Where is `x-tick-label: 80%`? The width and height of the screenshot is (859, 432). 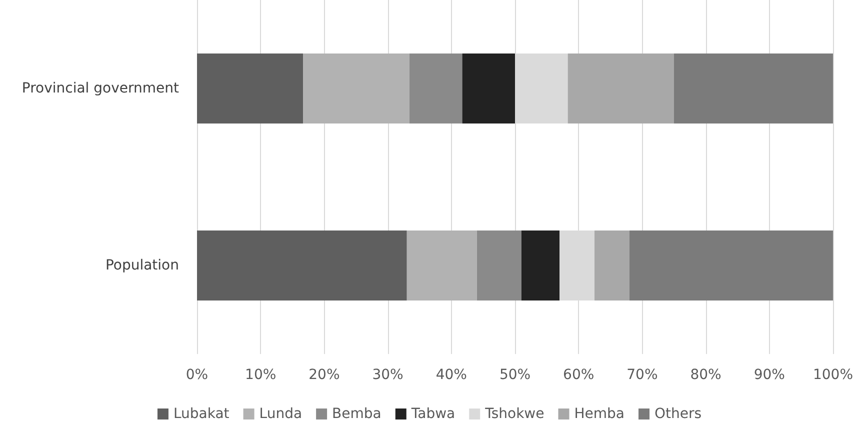 x-tick-label: 80% is located at coordinates (706, 375).